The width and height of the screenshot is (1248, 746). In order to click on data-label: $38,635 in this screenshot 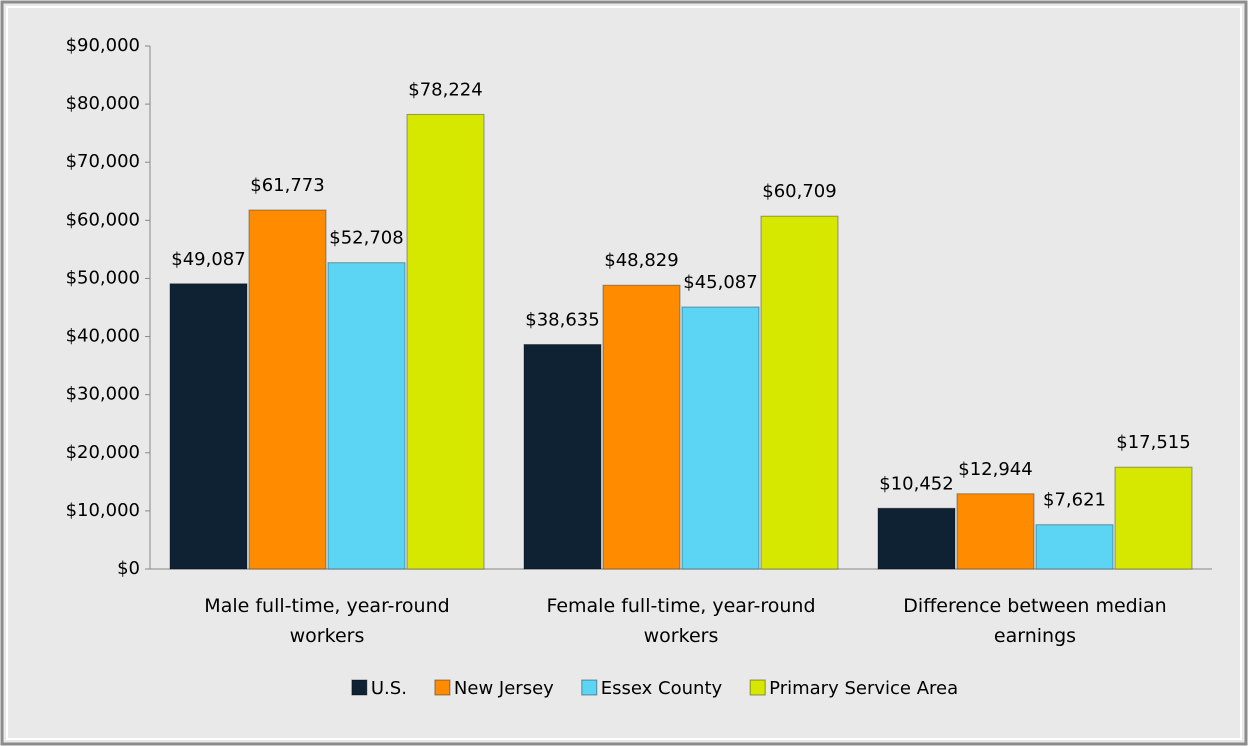, I will do `click(562, 319)`.